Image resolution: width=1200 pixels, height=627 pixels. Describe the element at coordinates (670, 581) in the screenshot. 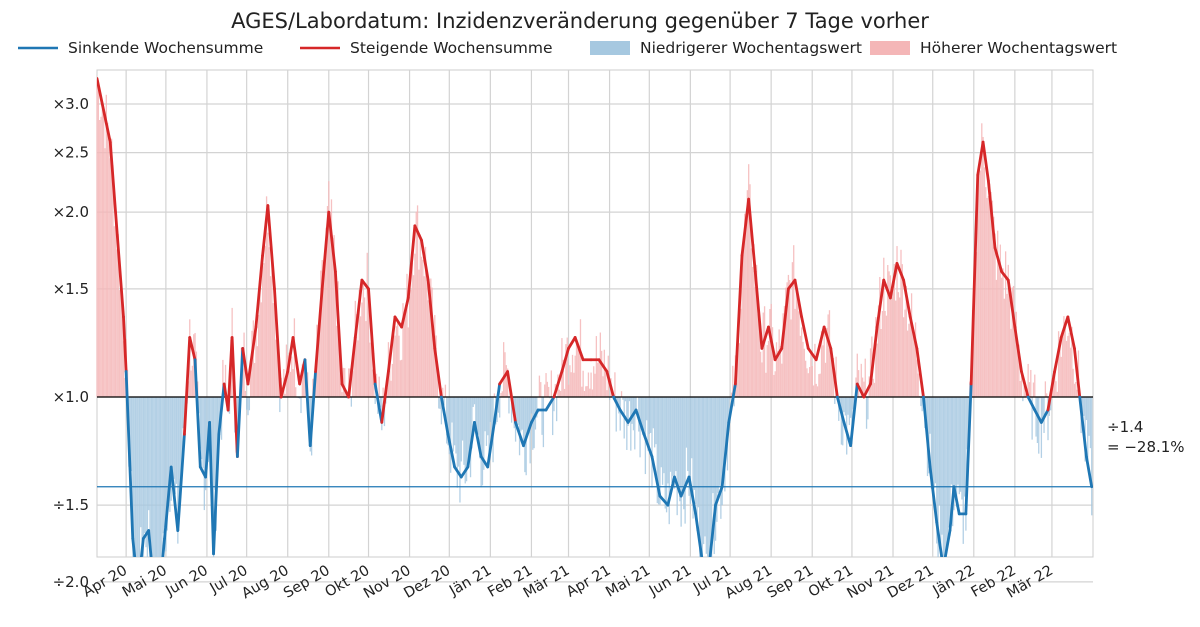

I see `x-tick-label: Jun 21` at that location.